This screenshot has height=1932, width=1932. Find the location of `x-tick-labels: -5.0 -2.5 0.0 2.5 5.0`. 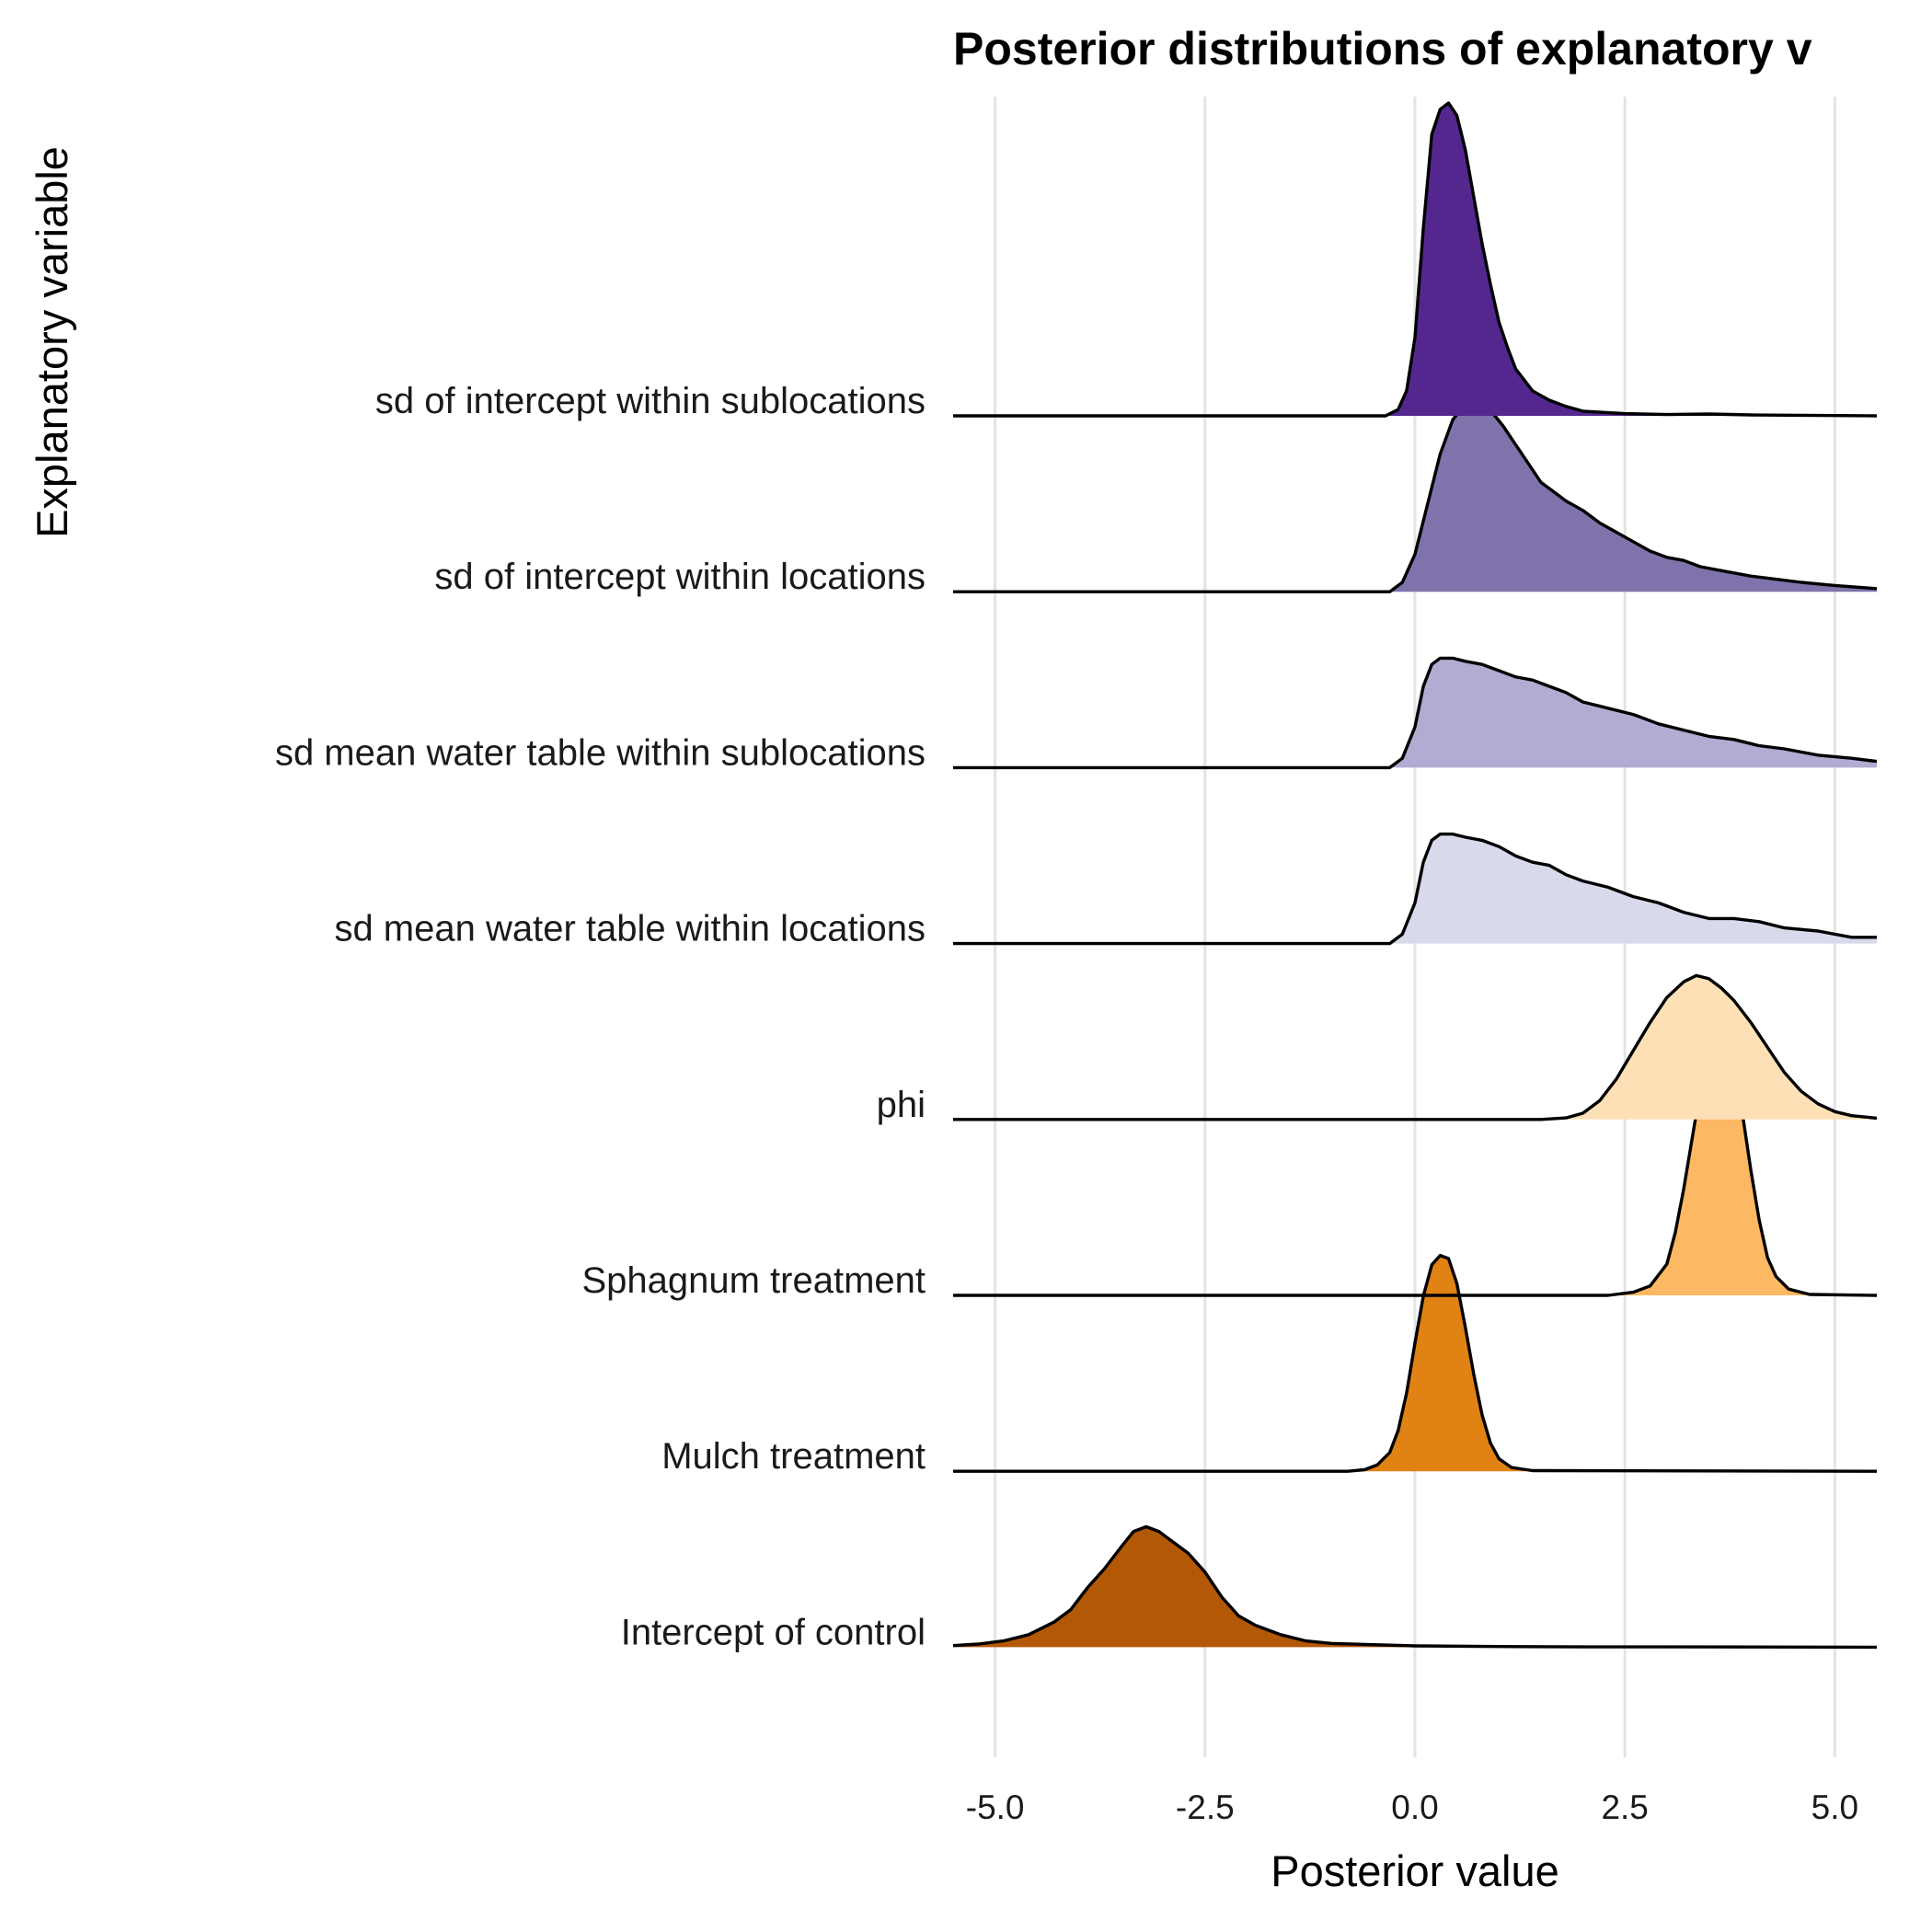

x-tick-labels: -5.0 -2.5 0.0 2.5 5.0 is located at coordinates (1412, 1807).